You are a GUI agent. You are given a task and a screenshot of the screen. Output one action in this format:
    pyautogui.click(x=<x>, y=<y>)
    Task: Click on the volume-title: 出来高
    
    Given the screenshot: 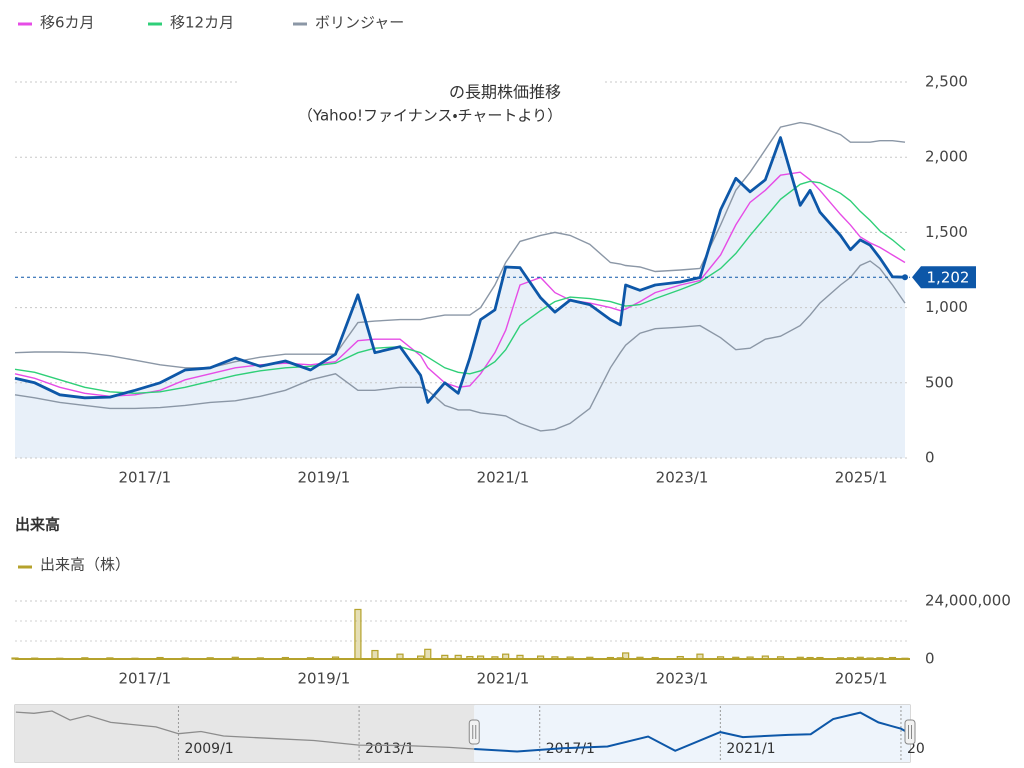 What is the action you would take?
    pyautogui.click(x=37, y=525)
    